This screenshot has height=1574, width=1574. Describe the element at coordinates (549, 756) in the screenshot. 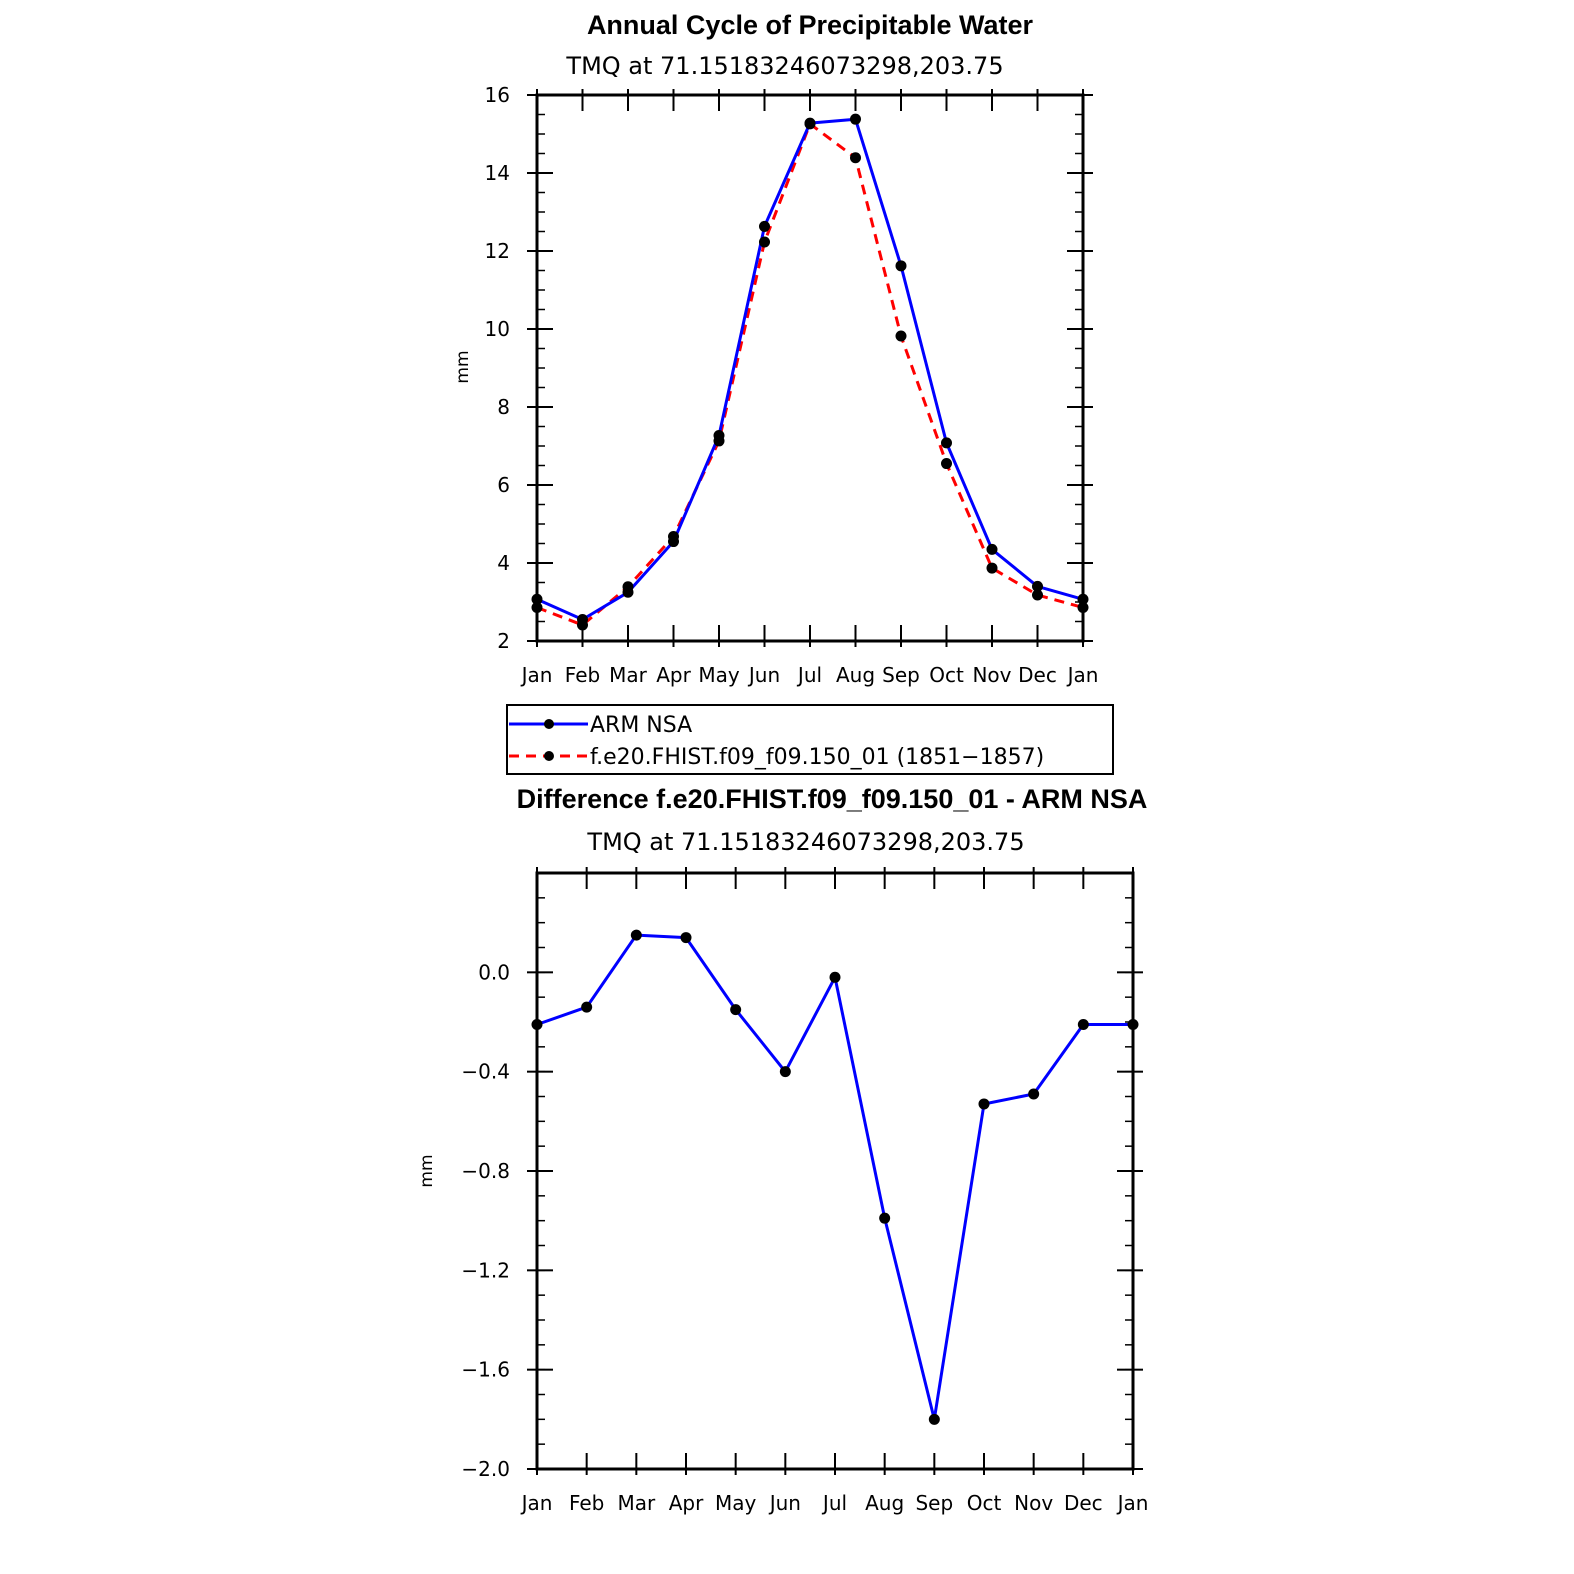

I see `legend-model-marker` at that location.